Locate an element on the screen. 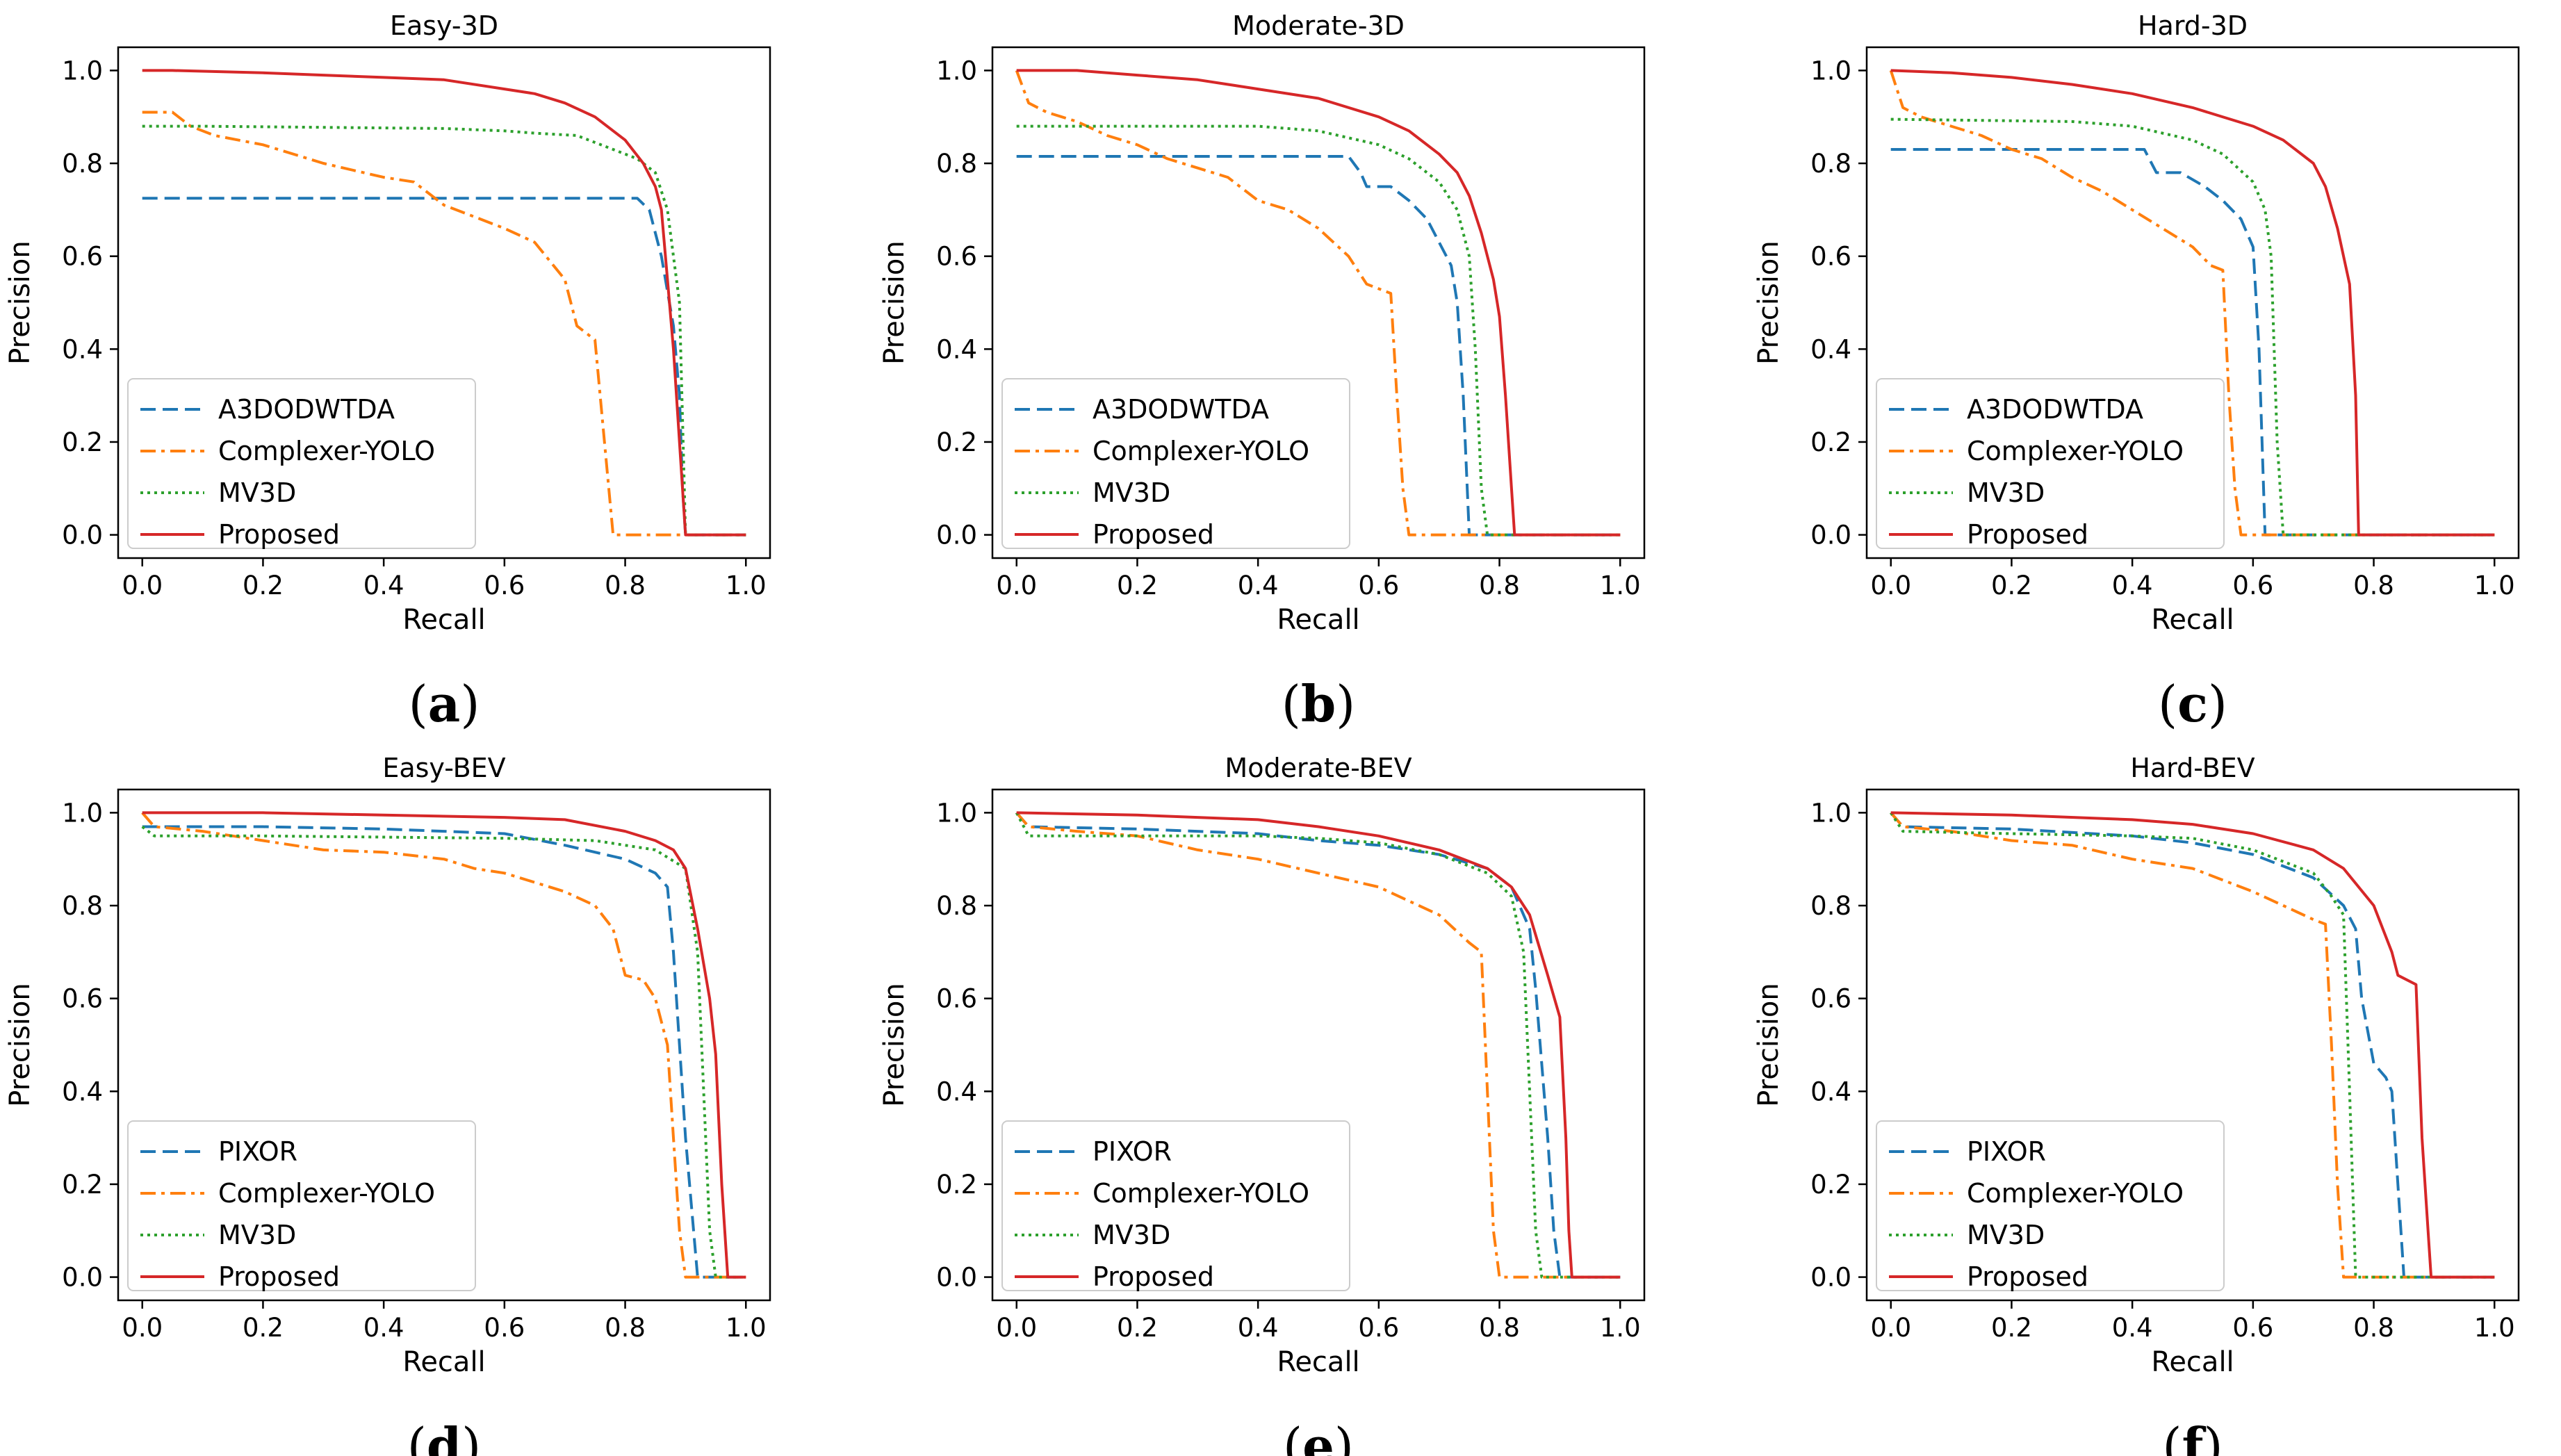 The height and width of the screenshot is (1456, 2561). panel-letter: d is located at coordinates (444, 1436).